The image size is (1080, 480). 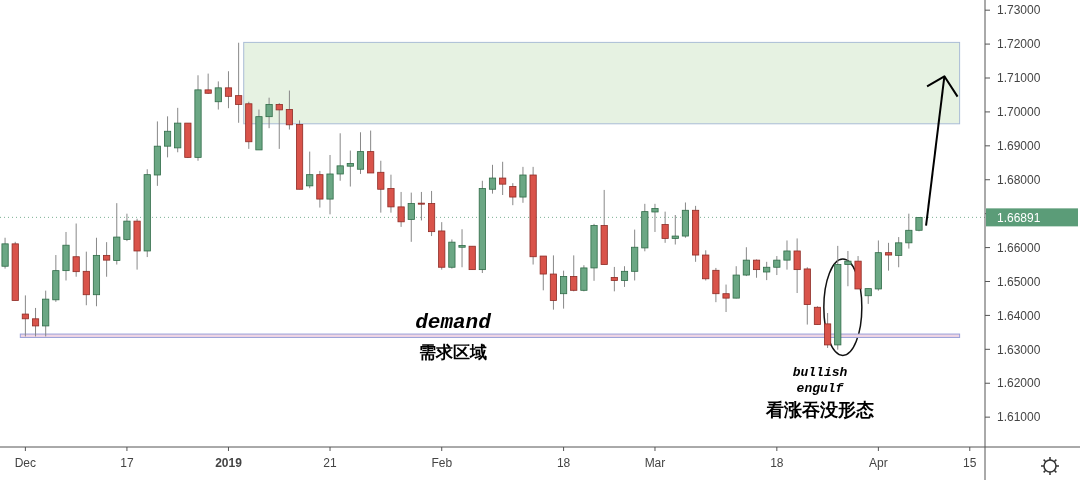 What do you see at coordinates (1019, 417) in the screenshot?
I see `y-tick-label: 1.61000` at bounding box center [1019, 417].